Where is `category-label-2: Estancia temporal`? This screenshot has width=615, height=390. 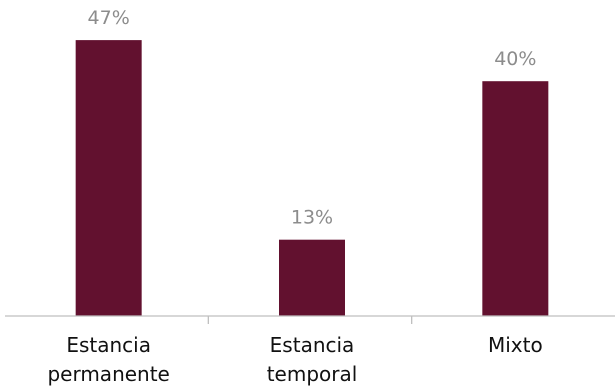 category-label-2: Estancia temporal is located at coordinates (312, 359).